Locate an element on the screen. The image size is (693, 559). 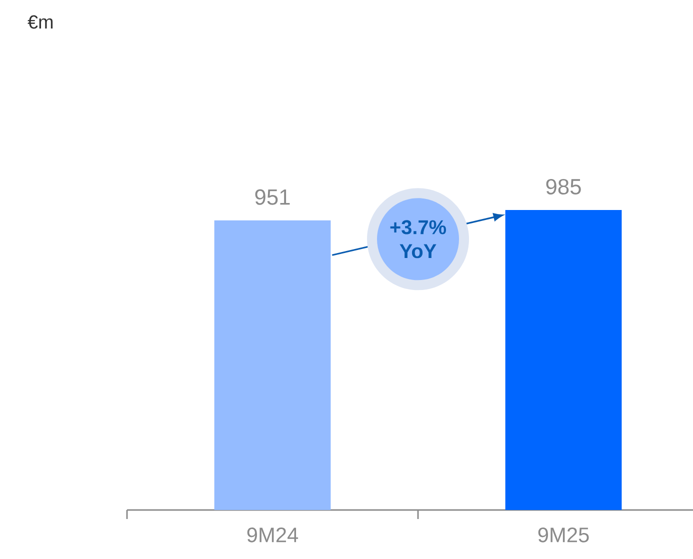
annotation: +3.7% YoY is located at coordinates (418, 239).